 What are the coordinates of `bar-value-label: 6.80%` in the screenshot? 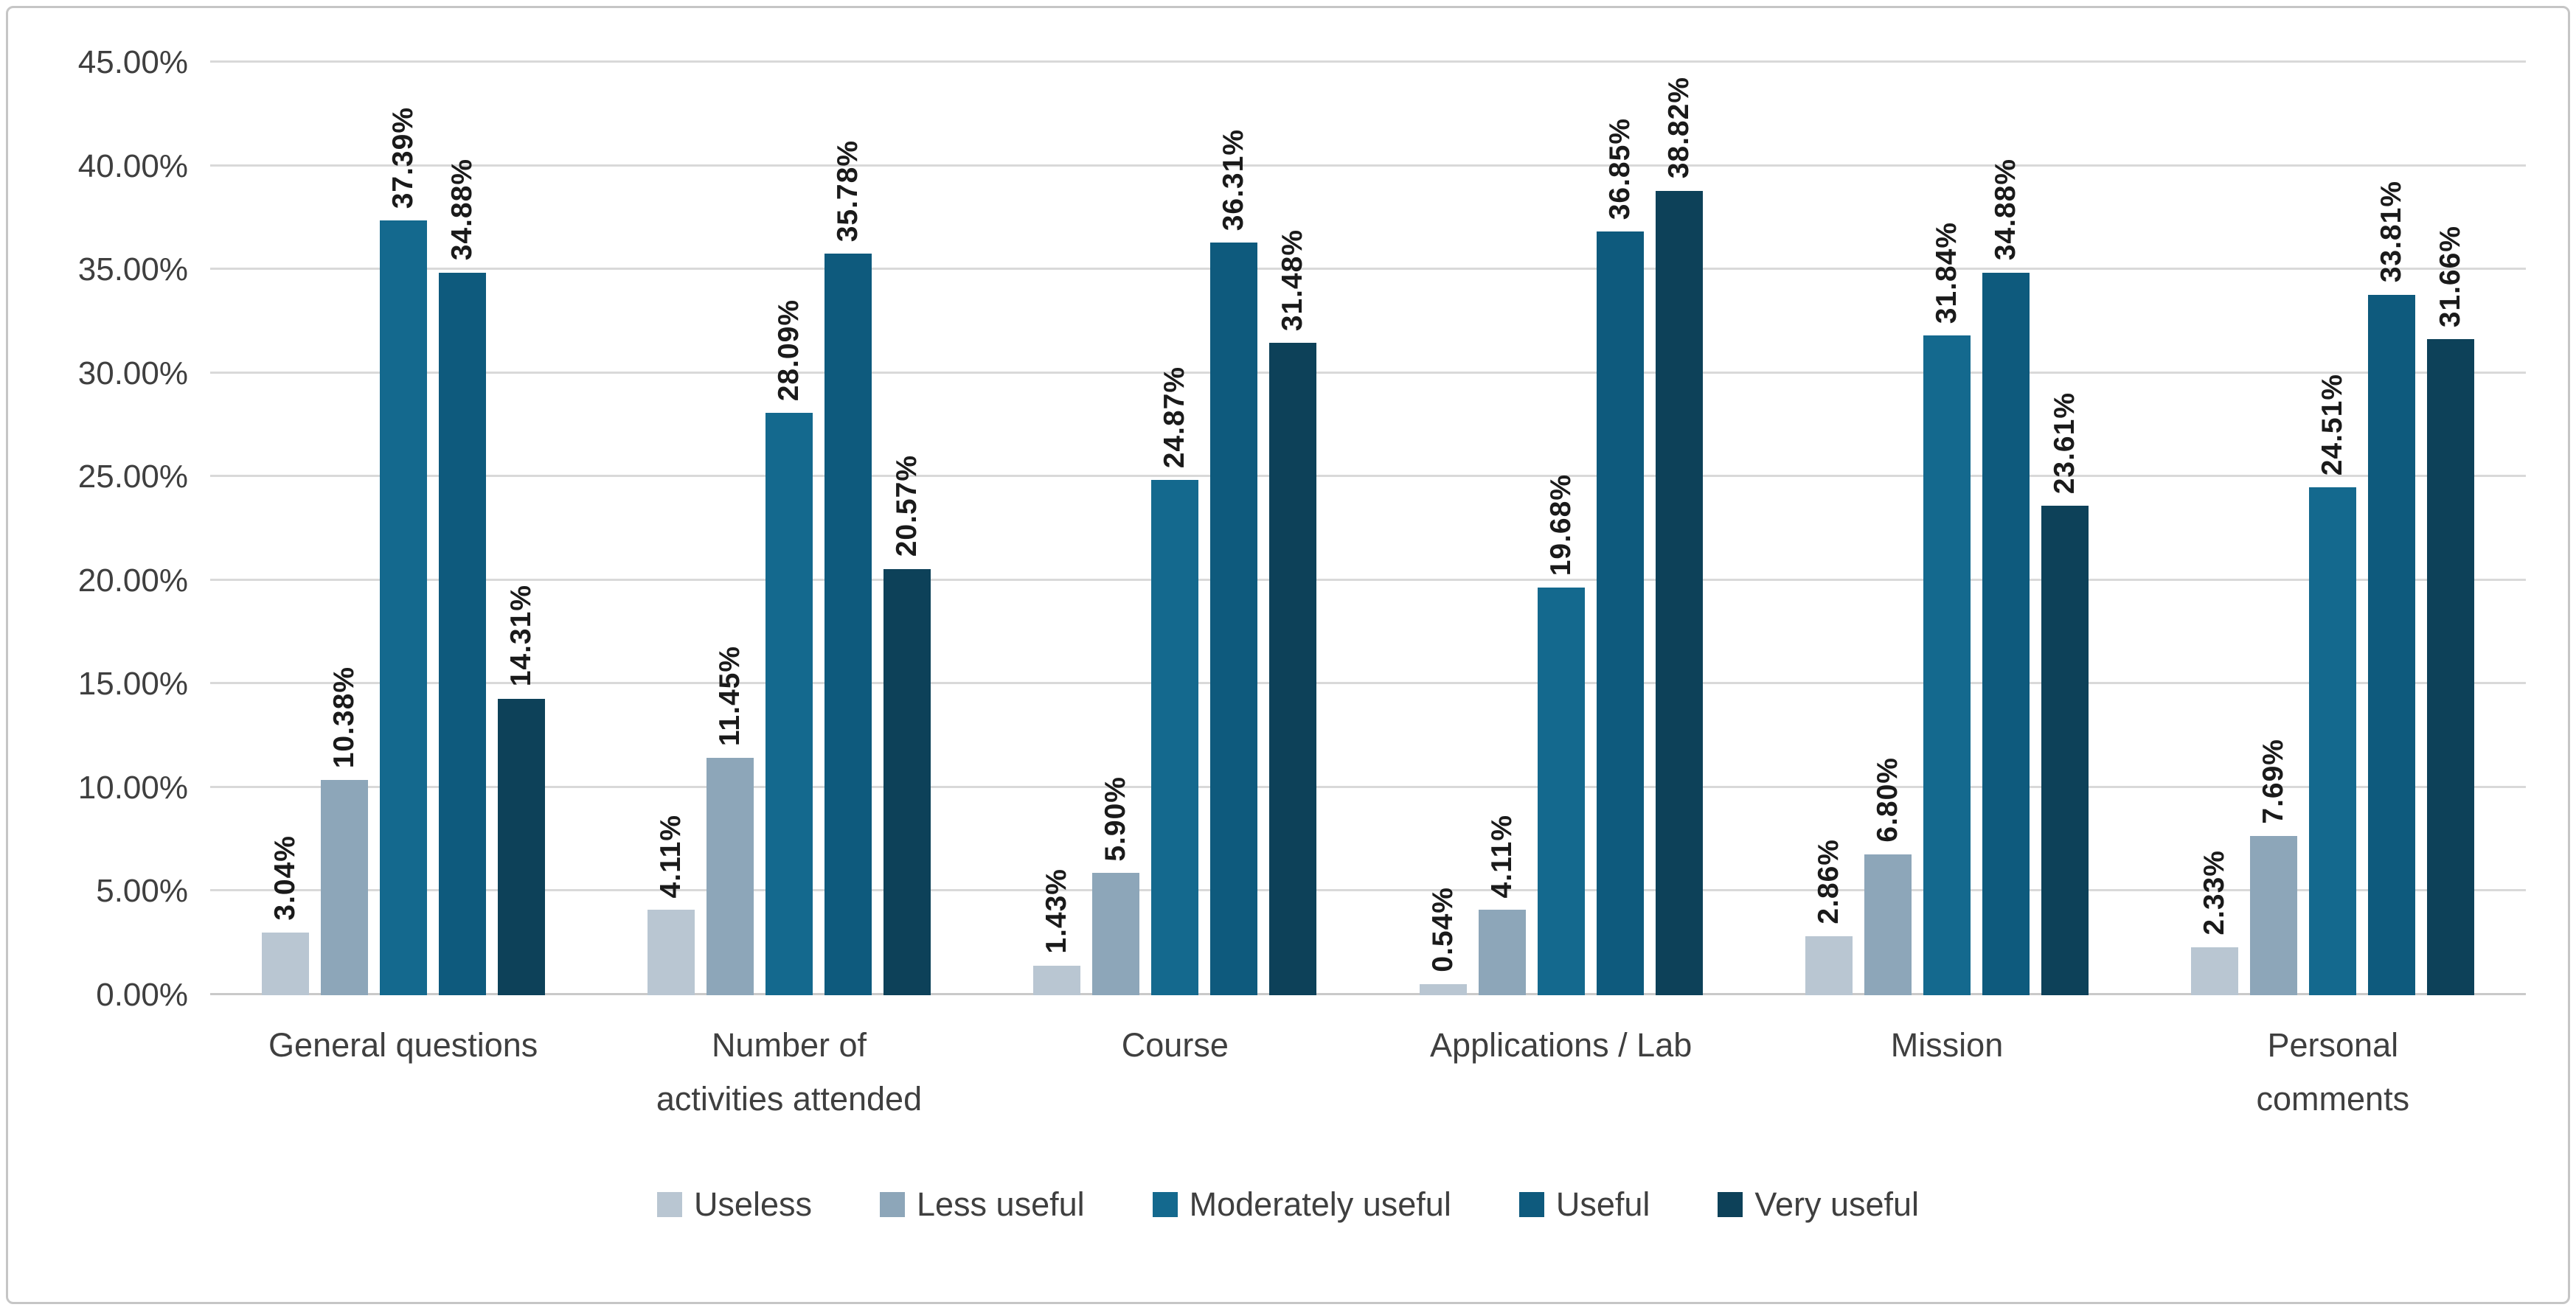 It's located at (1887, 800).